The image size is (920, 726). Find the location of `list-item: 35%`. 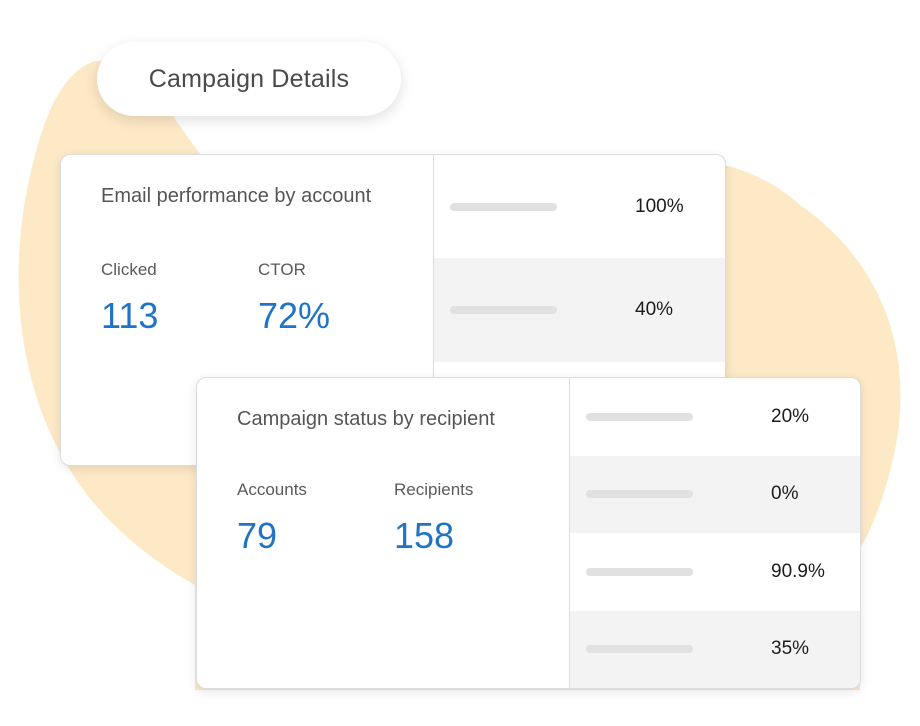

list-item: 35% is located at coordinates (715, 649).